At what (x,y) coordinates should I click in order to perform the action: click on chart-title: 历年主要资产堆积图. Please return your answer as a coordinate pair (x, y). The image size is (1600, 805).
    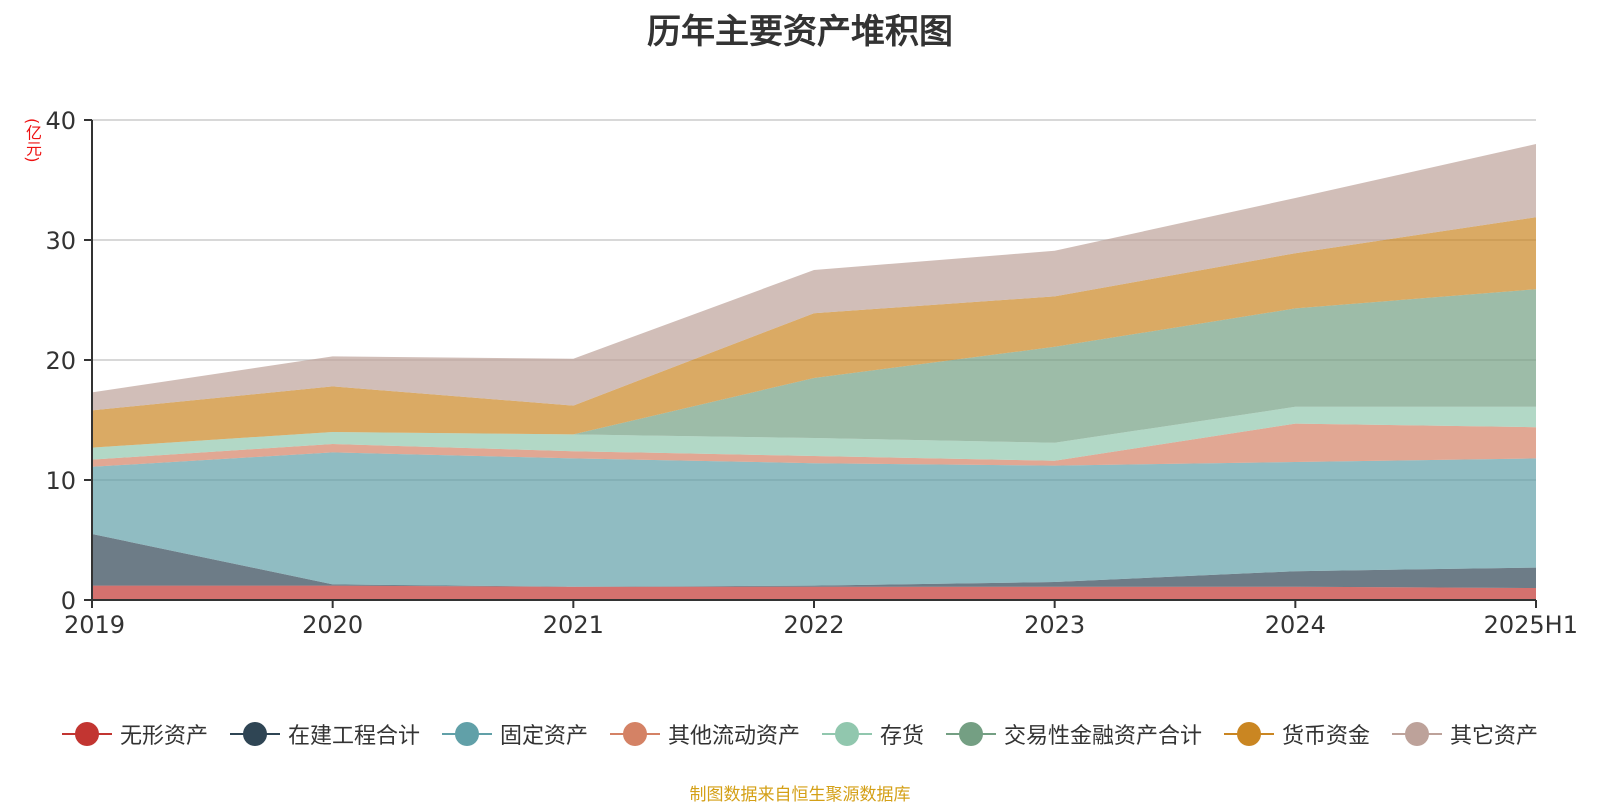
    Looking at the image, I should click on (800, 32).